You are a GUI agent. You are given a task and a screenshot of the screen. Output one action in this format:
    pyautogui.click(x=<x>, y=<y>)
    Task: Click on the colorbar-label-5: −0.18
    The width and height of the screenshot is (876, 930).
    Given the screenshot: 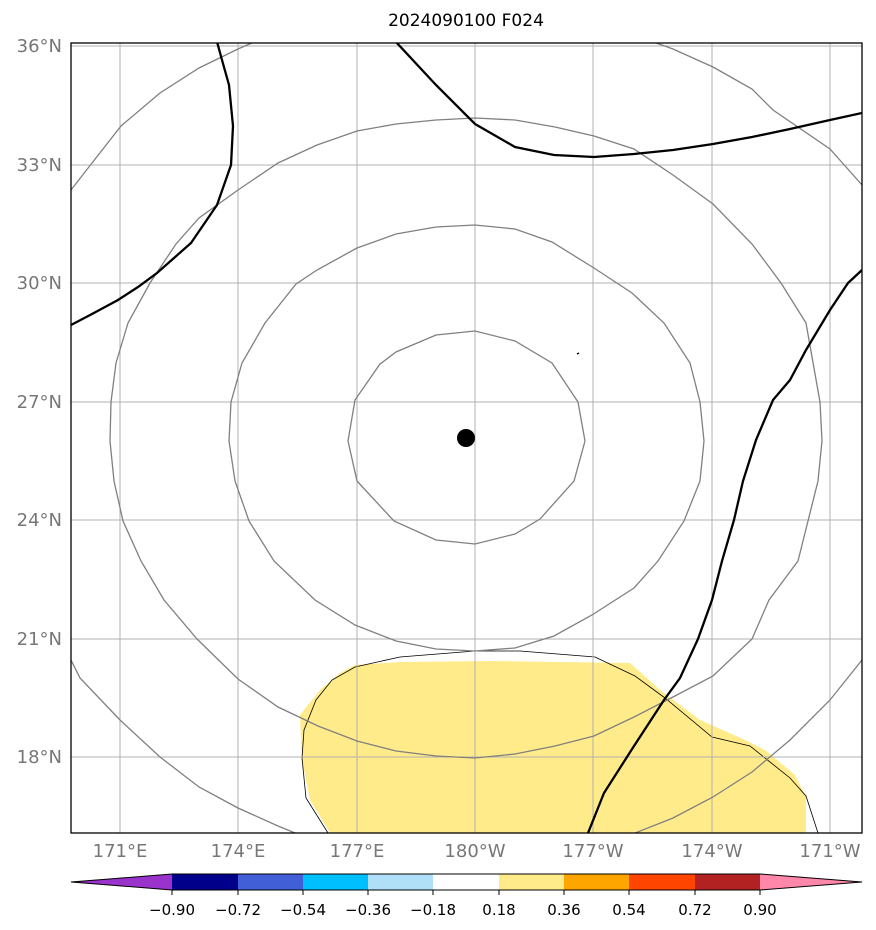 What is the action you would take?
    pyautogui.click(x=433, y=910)
    